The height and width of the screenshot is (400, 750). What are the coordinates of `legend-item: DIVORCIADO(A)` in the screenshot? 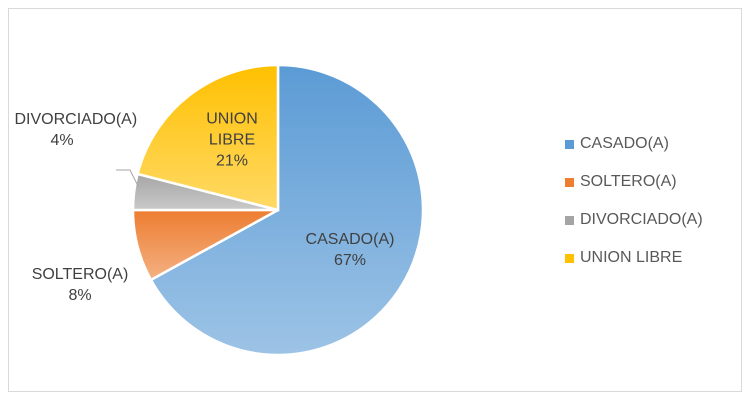 It's located at (634, 220).